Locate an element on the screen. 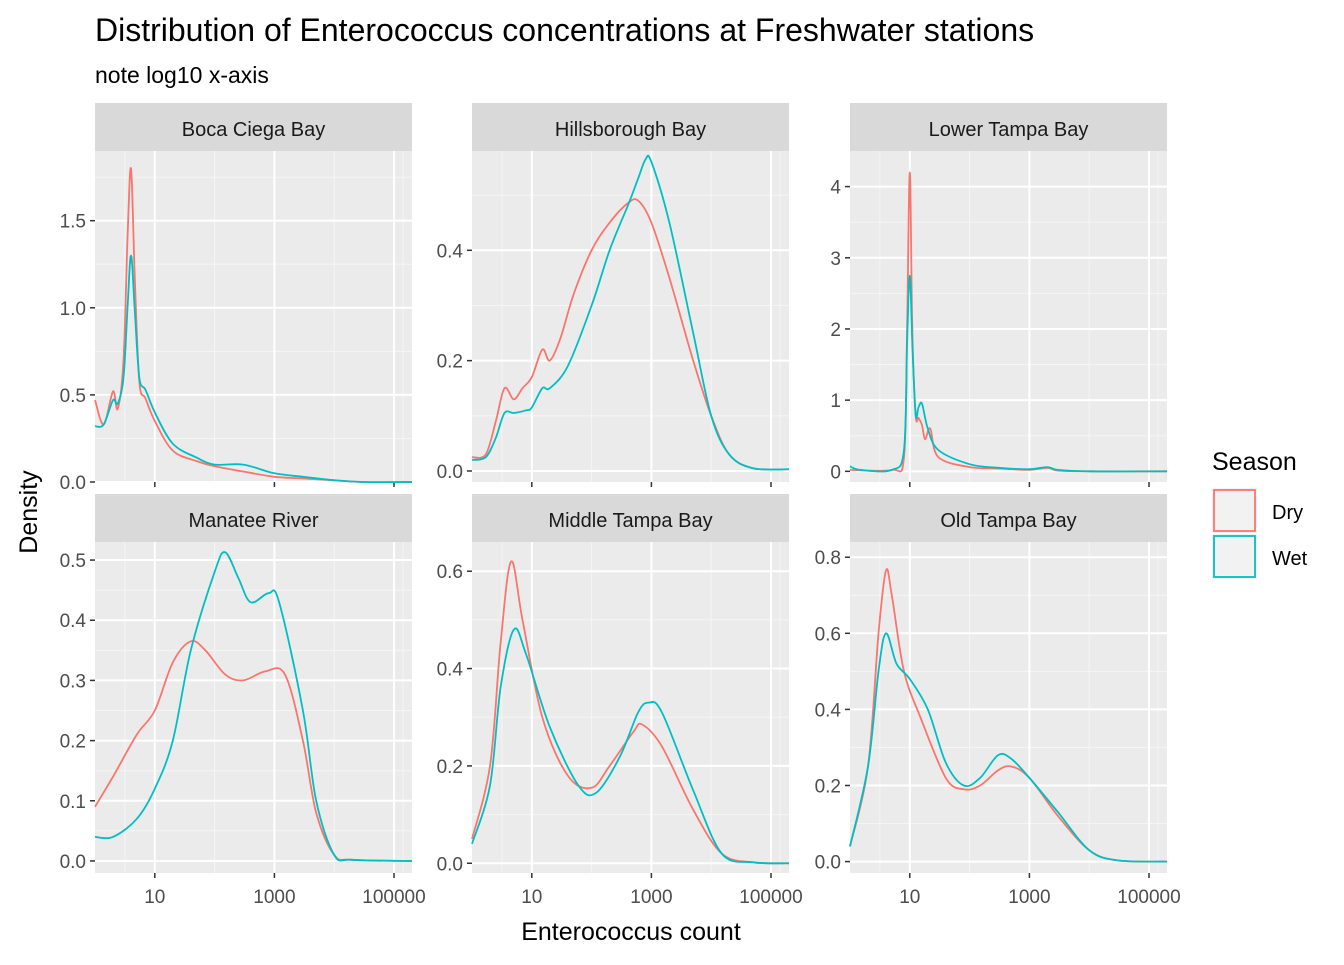 The width and height of the screenshot is (1344, 965). facet-strip-label: Old Tampa Bay is located at coordinates (1008, 521).